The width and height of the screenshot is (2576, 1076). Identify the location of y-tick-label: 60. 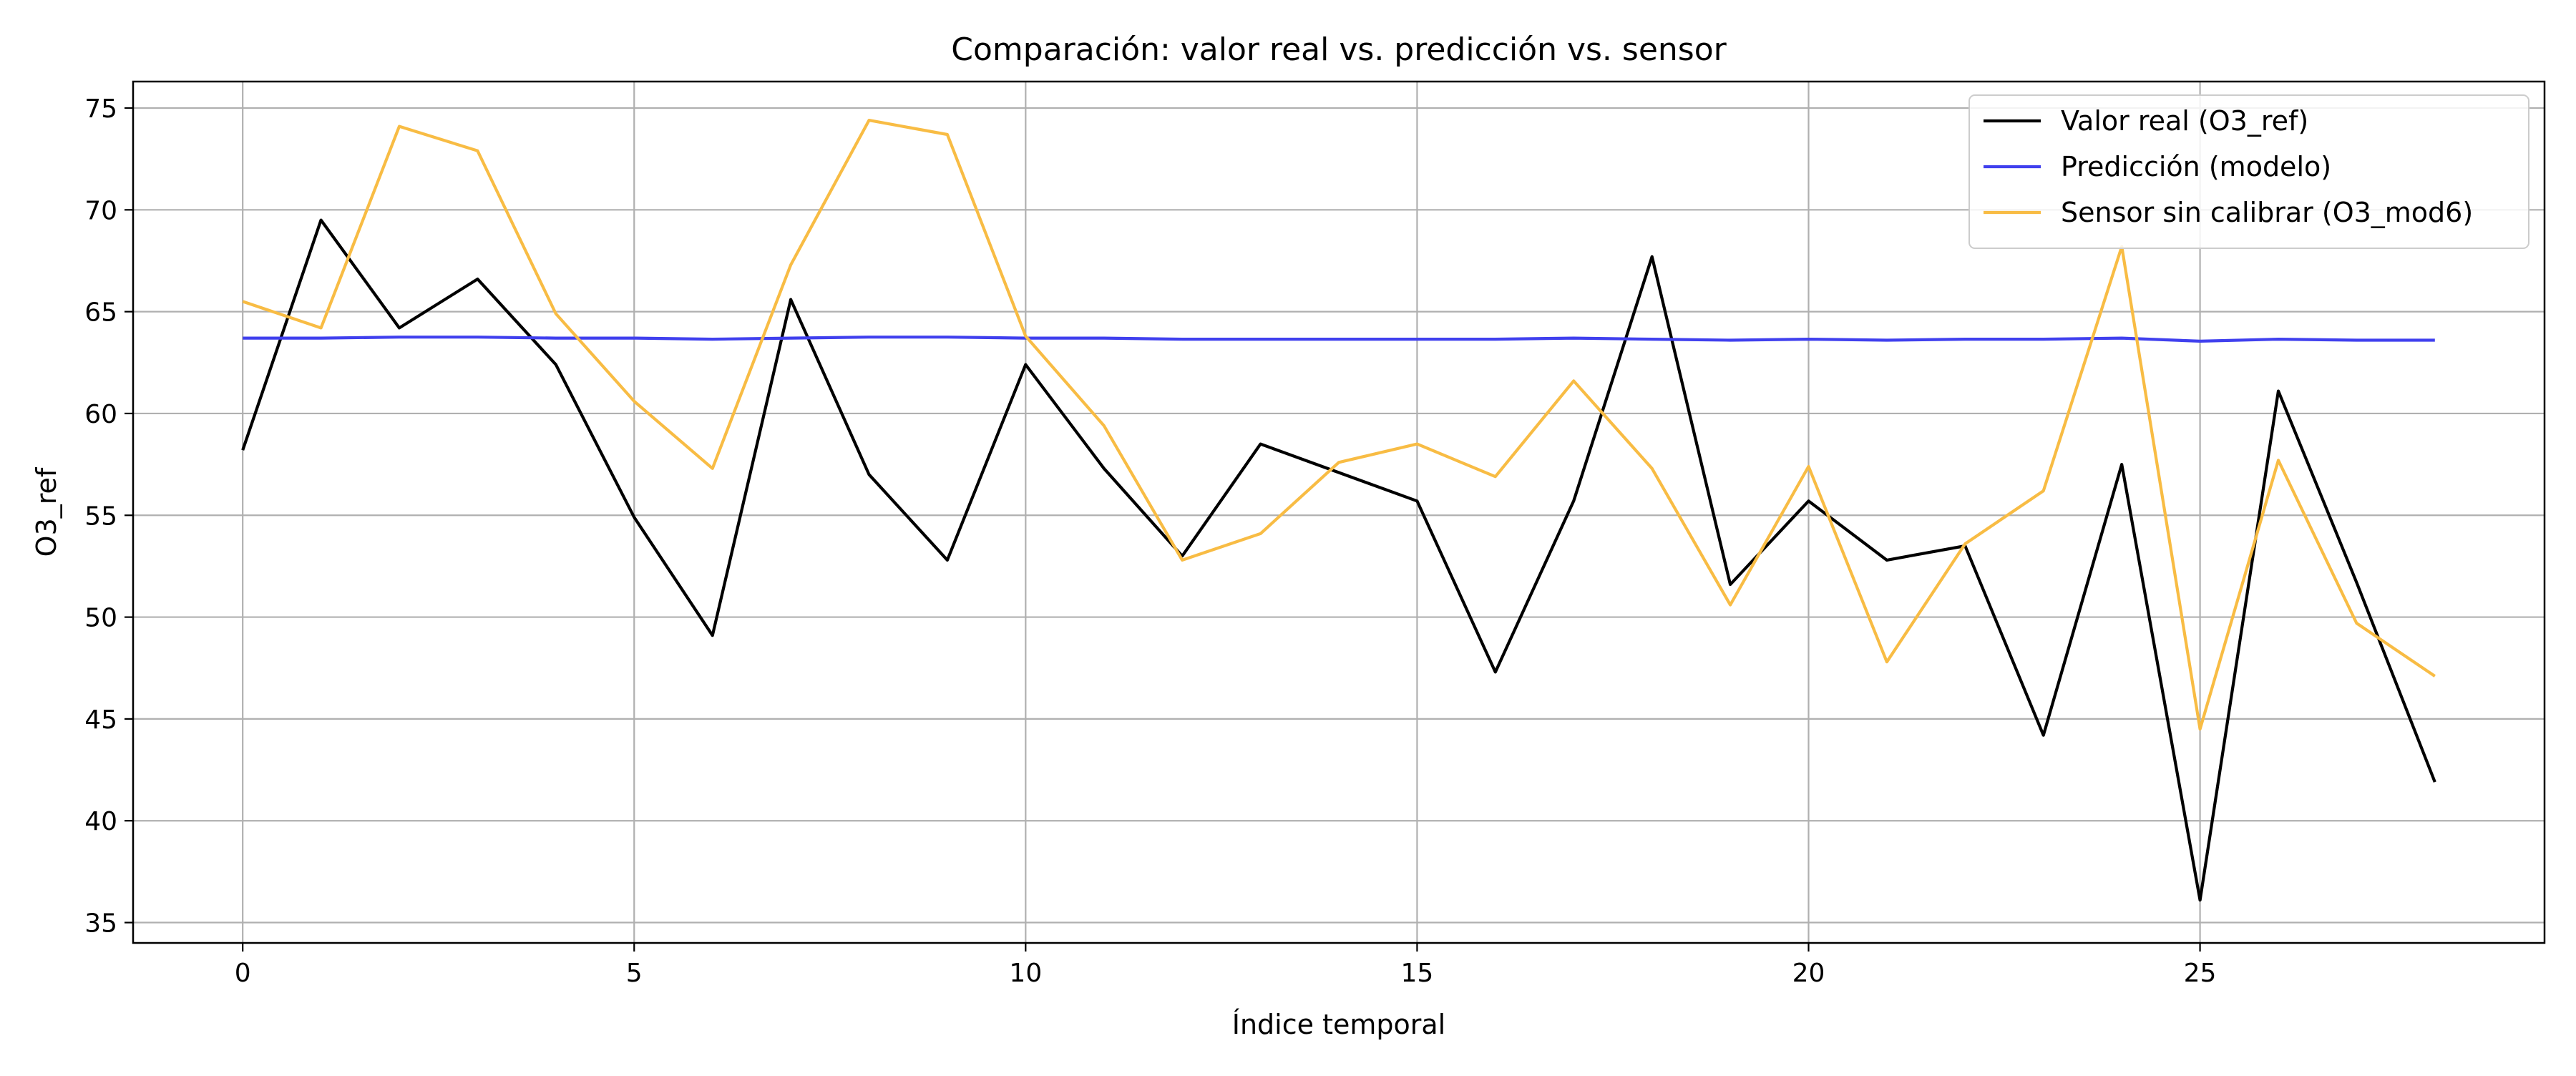
(100, 415).